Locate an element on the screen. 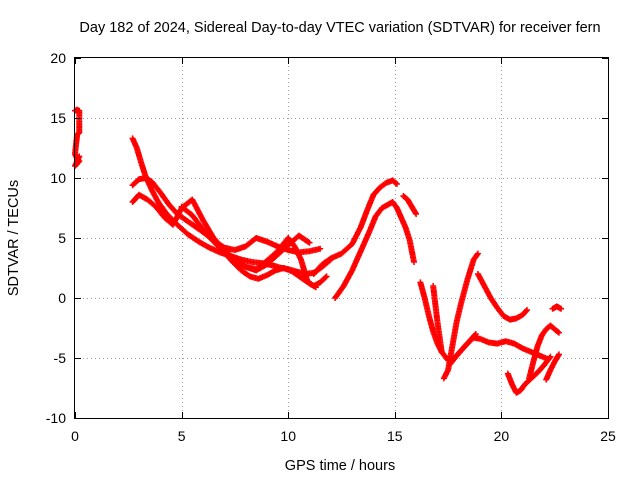  series-trace-q is located at coordinates (557, 307).